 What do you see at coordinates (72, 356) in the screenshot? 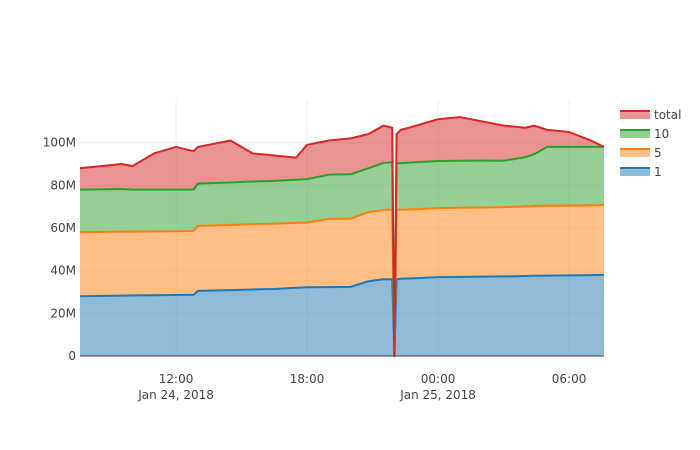
I see `y-tick-label: 0` at bounding box center [72, 356].